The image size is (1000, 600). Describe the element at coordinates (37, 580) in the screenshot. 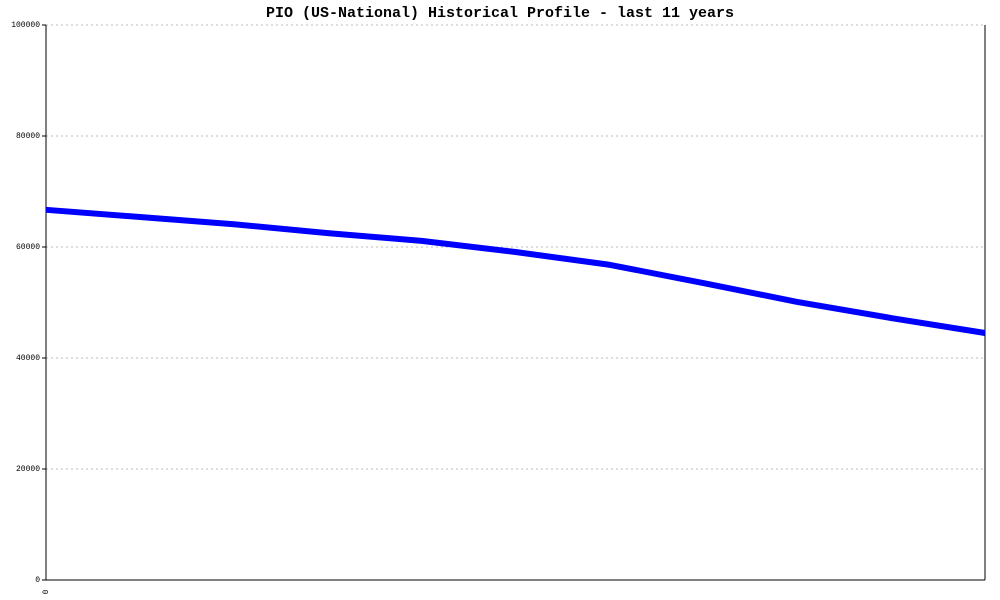

I see `y-tick-label: 0` at that location.